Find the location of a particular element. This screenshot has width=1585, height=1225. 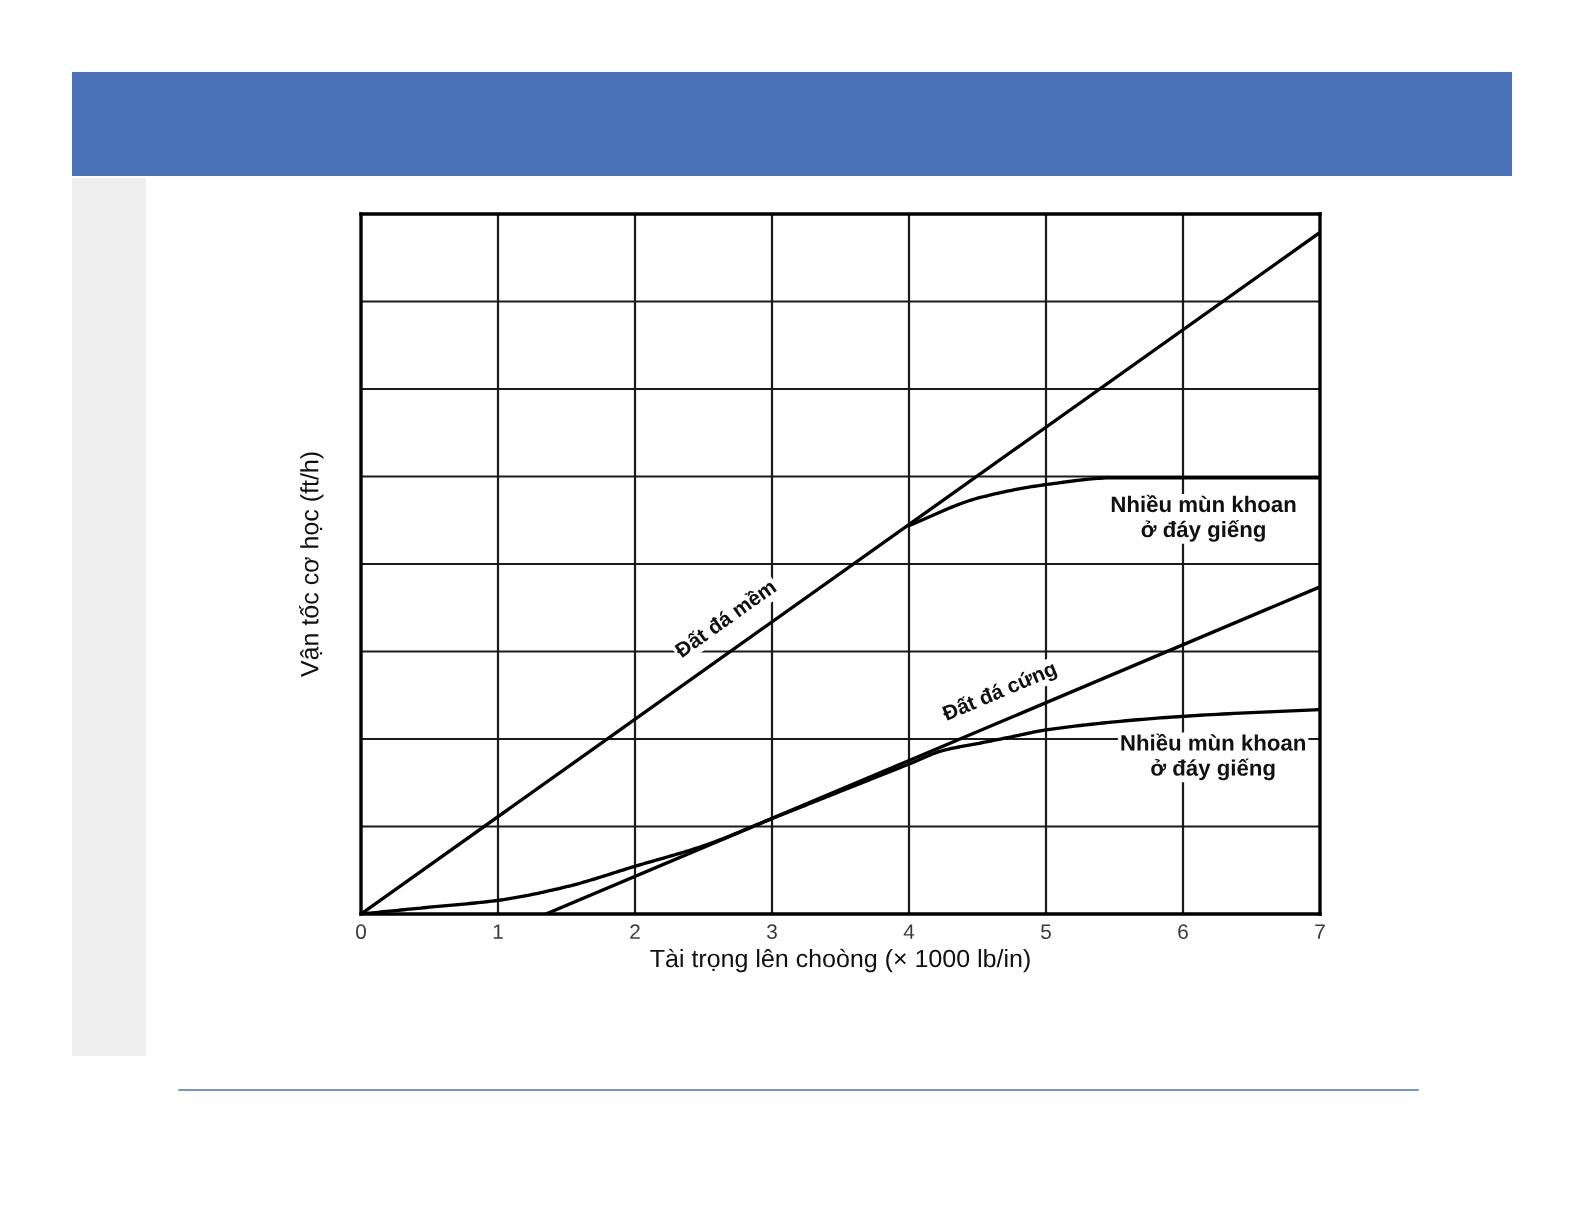

y-axis-title: Vận tốc cơ học (ft/h) is located at coordinates (311, 564).